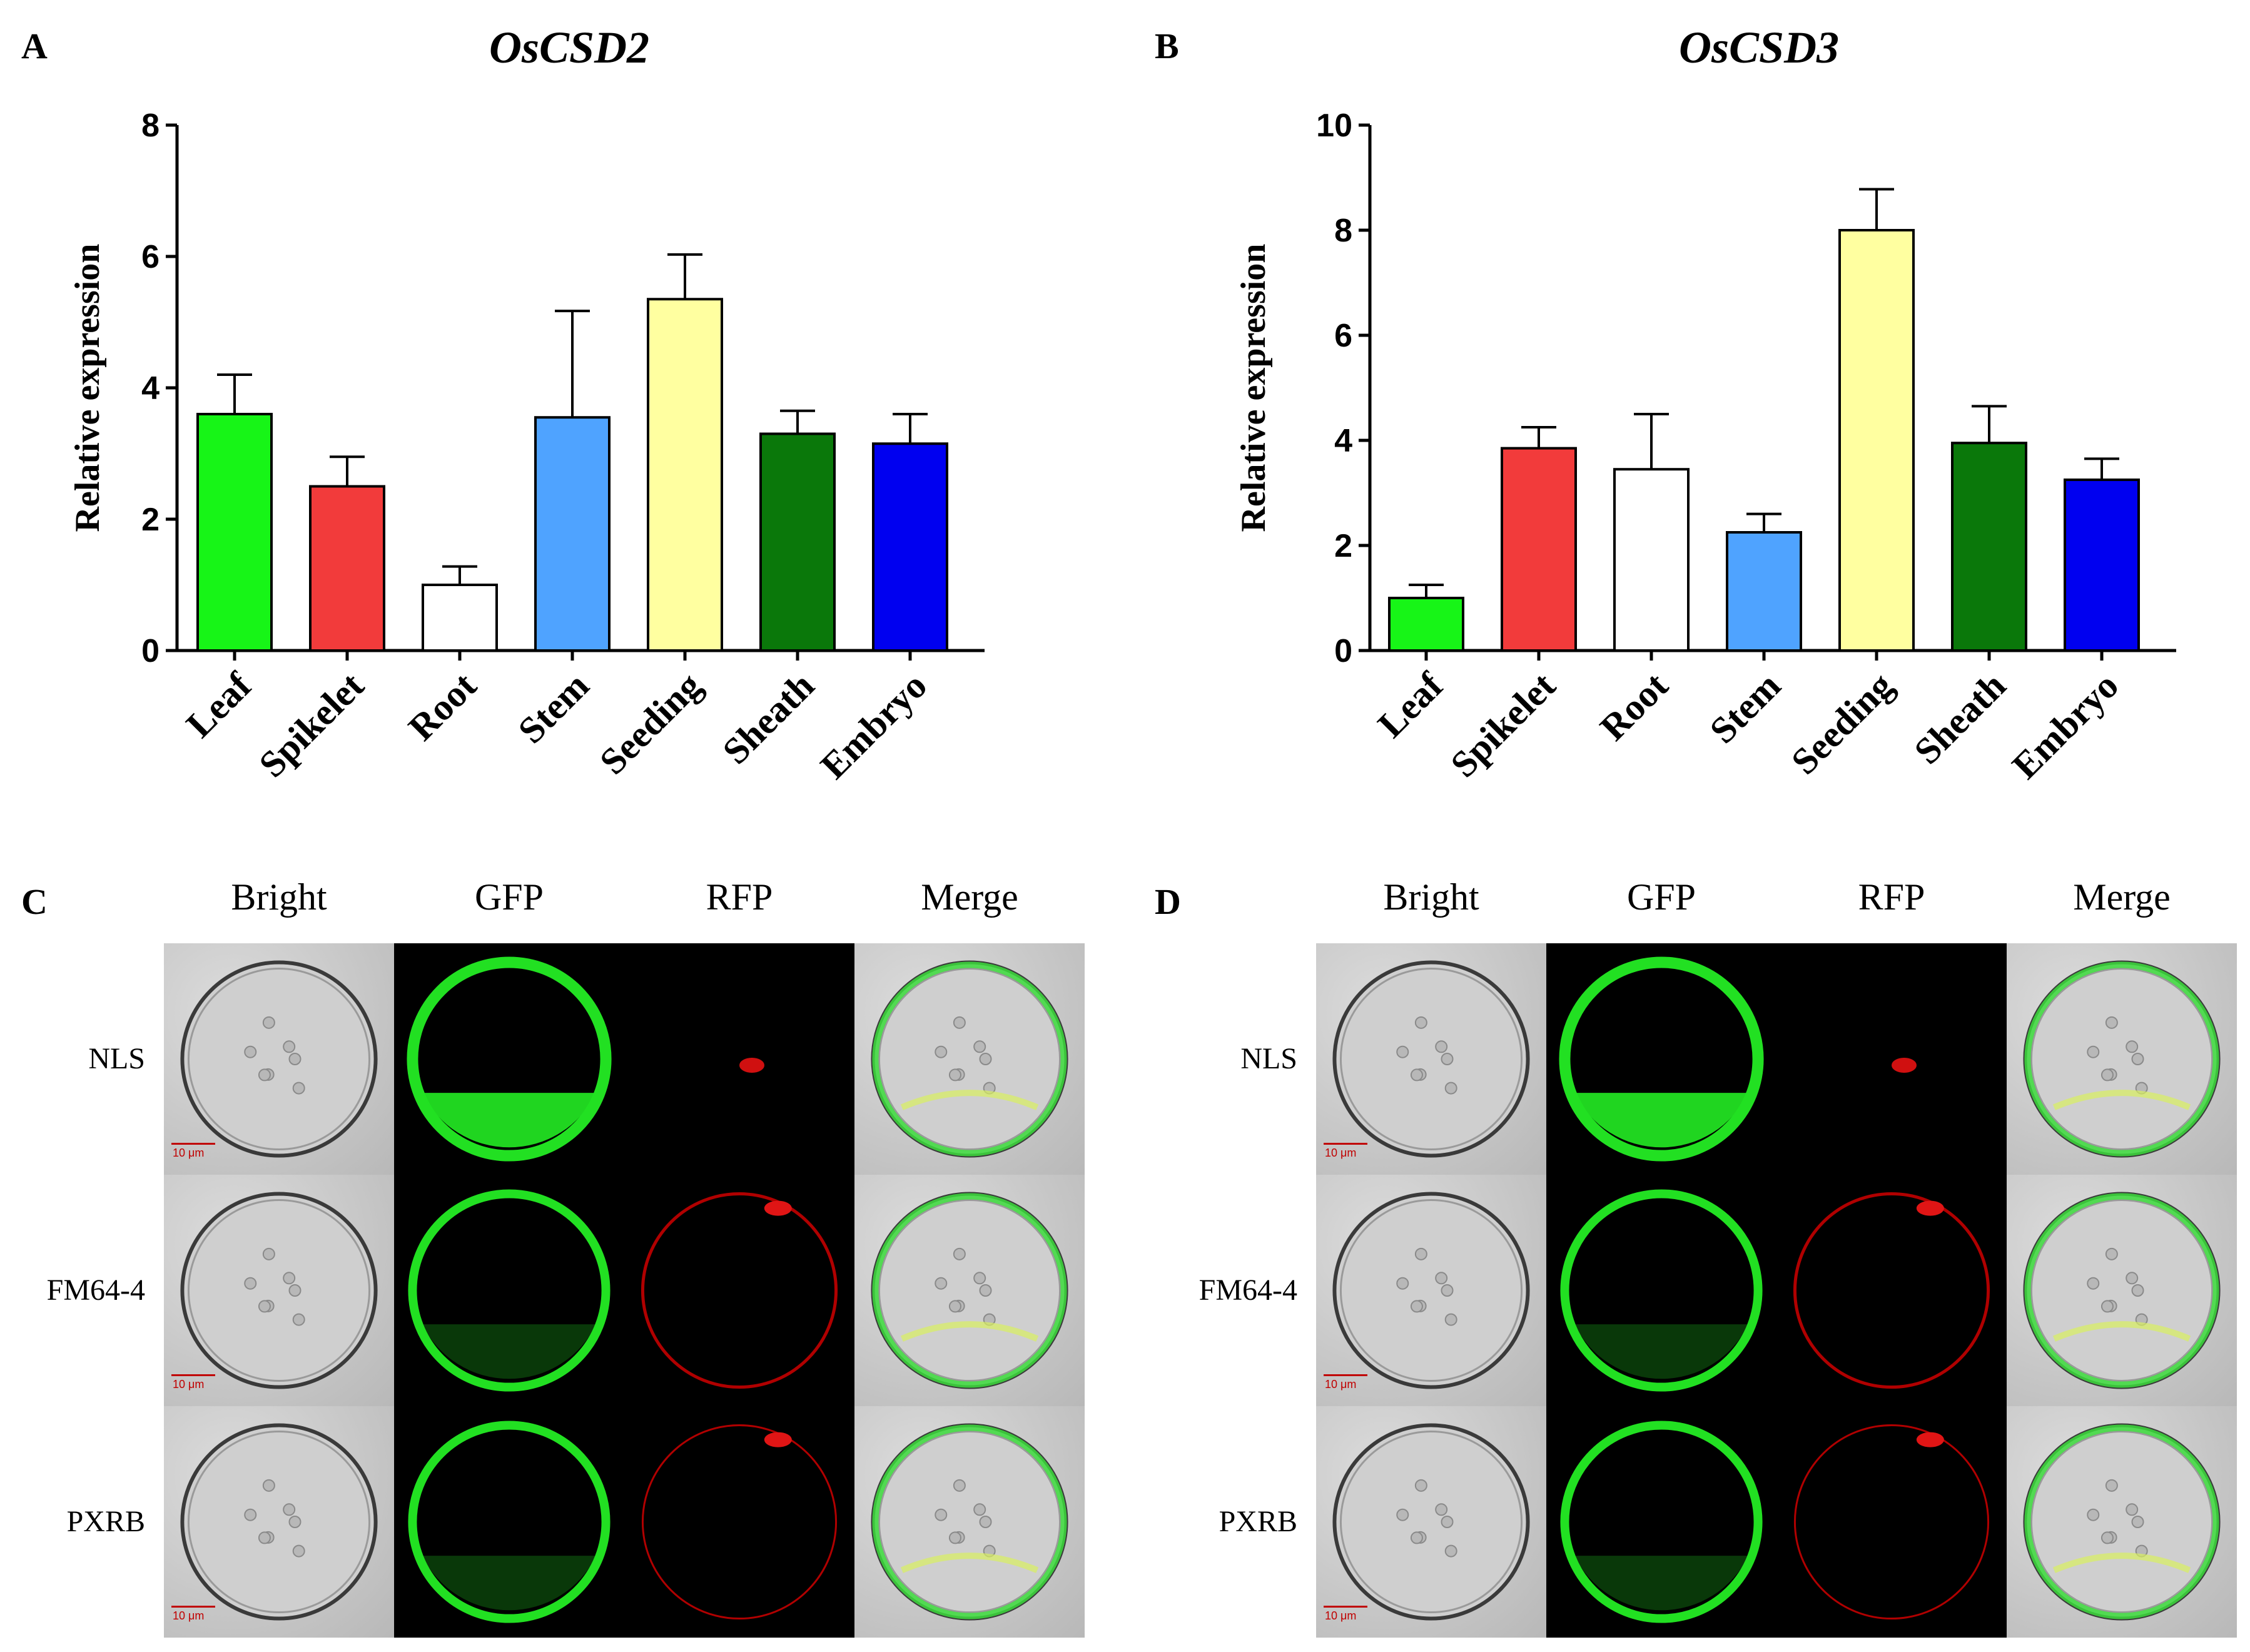 Image resolution: width=2250 pixels, height=1652 pixels. I want to click on chart-title: OsCSD2, so click(569, 48).